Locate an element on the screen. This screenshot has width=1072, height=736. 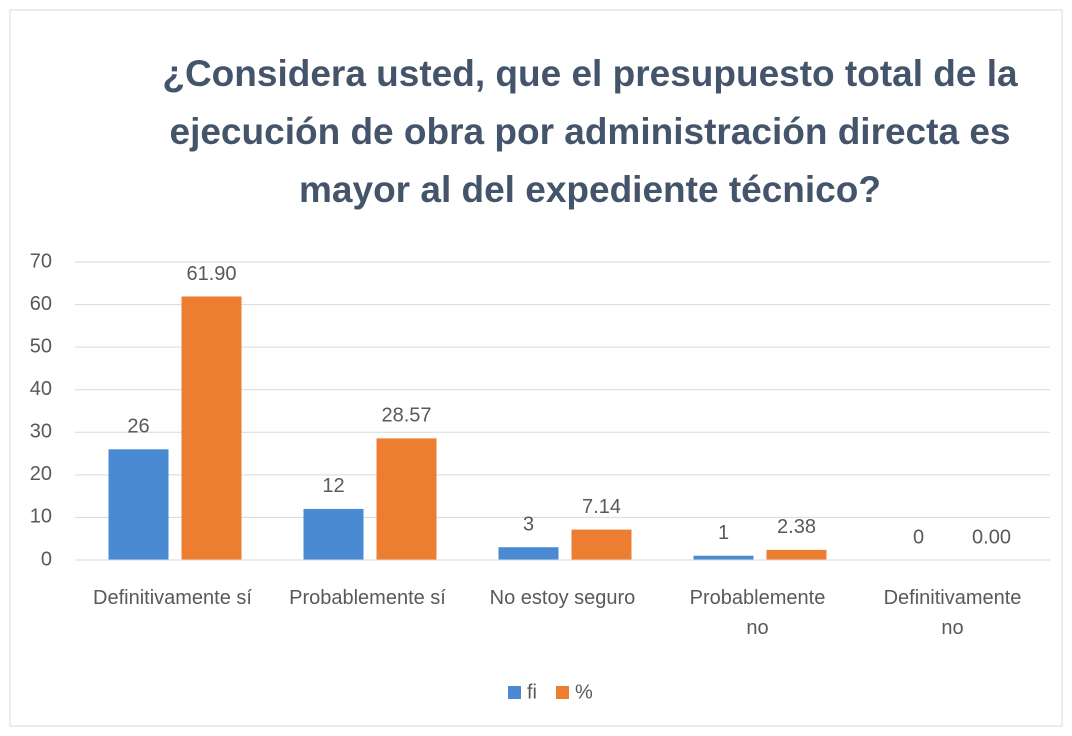
data-label: 12 is located at coordinates (333, 486).